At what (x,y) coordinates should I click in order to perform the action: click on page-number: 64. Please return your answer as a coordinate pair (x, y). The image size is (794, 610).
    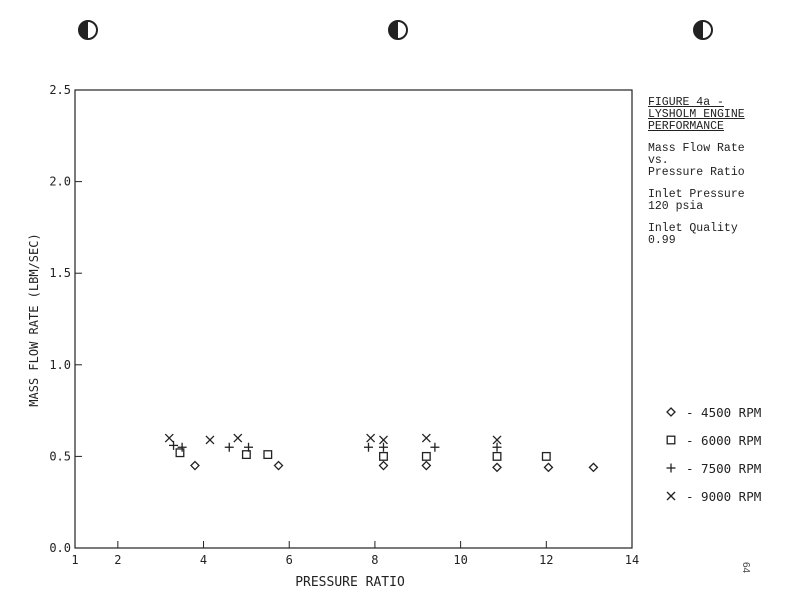
    Looking at the image, I should click on (746, 567).